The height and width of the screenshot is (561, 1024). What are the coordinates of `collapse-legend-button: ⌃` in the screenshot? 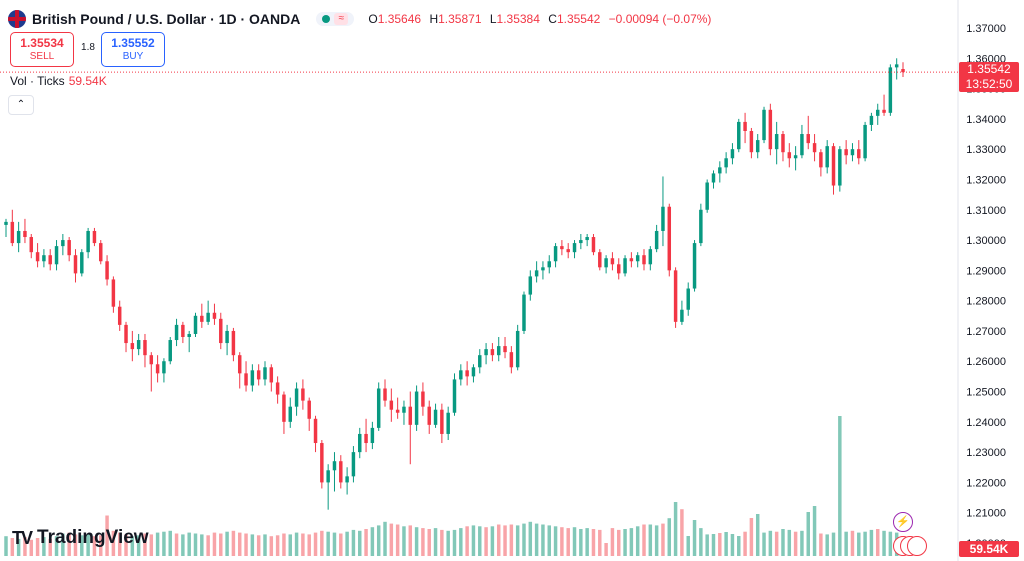 It's located at (21, 105).